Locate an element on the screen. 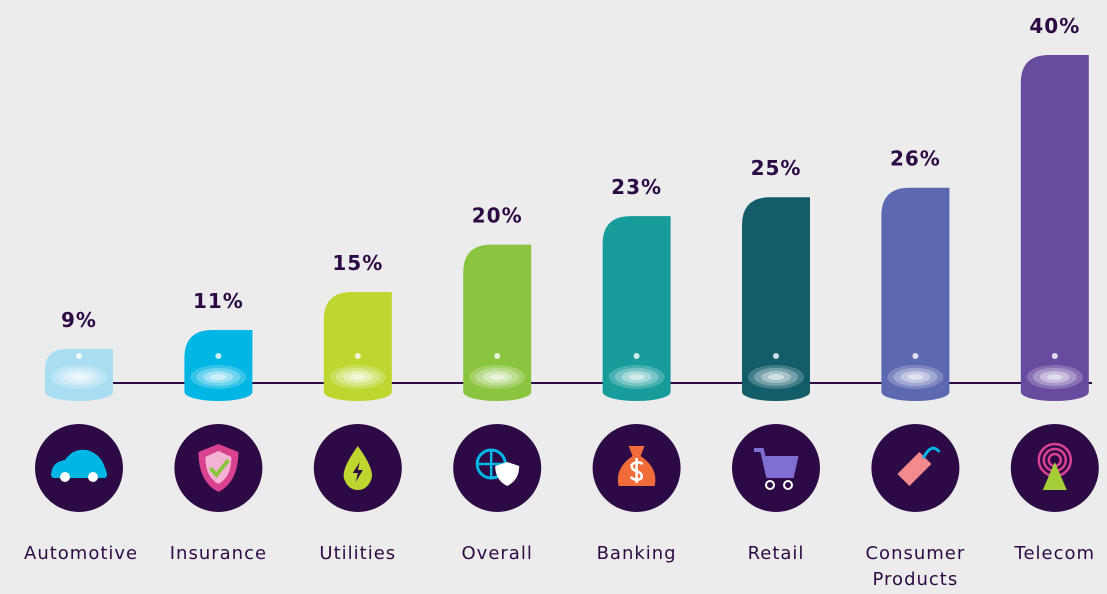 The height and width of the screenshot is (594, 1107). category-label: Utilities is located at coordinates (358, 553).